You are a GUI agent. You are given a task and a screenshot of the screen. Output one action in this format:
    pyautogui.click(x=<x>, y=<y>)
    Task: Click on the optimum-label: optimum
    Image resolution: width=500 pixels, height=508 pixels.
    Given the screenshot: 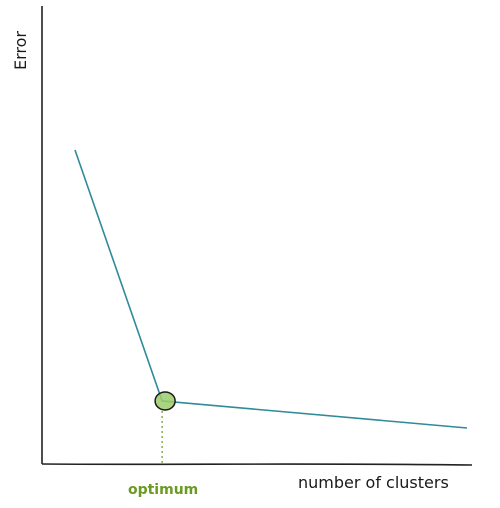 What is the action you would take?
    pyautogui.click(x=163, y=490)
    